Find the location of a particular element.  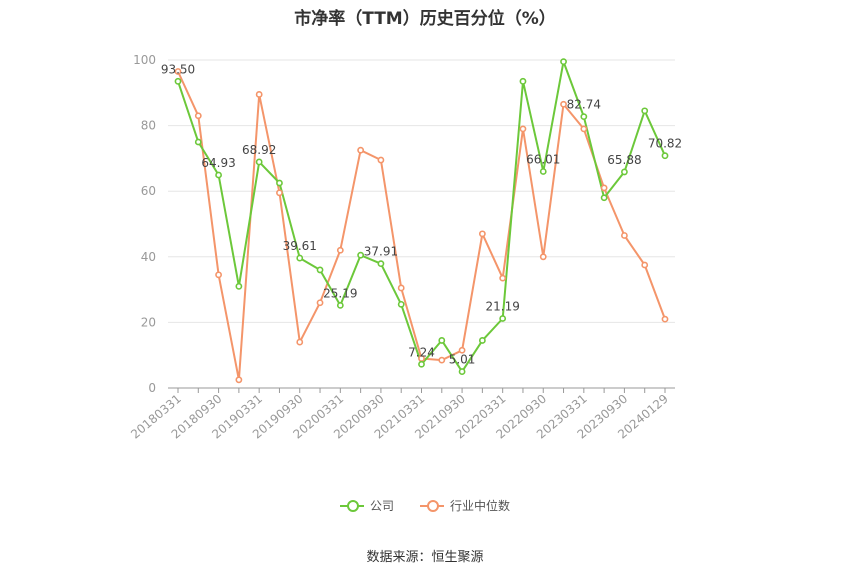

data-label: 7.24 is located at coordinates (421, 352).